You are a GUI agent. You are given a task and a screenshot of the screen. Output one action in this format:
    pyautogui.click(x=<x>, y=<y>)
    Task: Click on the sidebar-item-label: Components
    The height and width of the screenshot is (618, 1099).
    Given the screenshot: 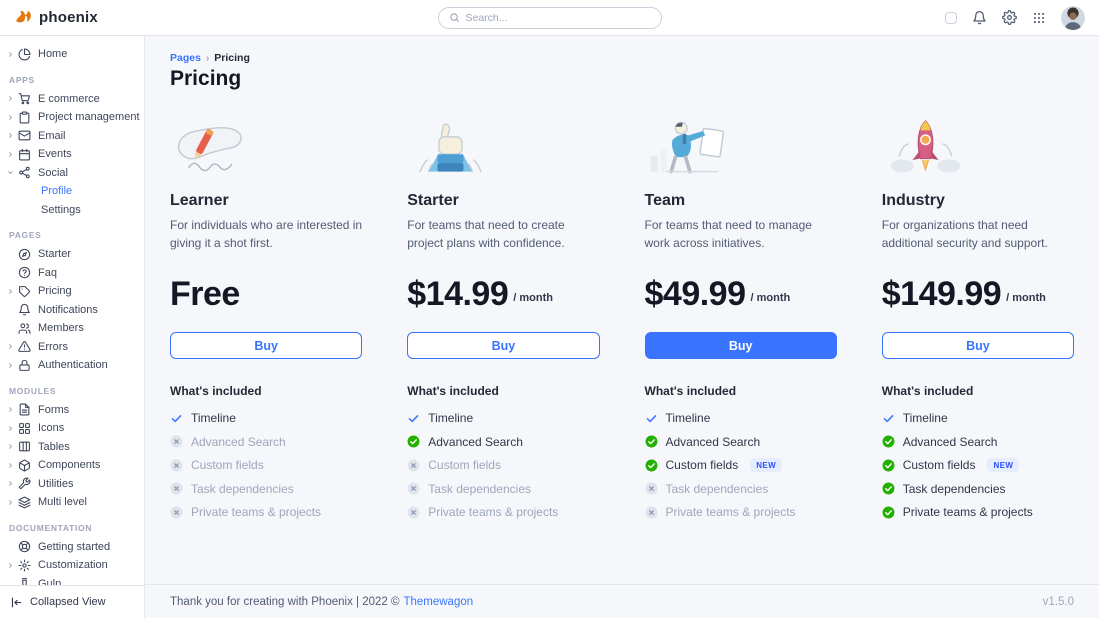 What is the action you would take?
    pyautogui.click(x=69, y=465)
    